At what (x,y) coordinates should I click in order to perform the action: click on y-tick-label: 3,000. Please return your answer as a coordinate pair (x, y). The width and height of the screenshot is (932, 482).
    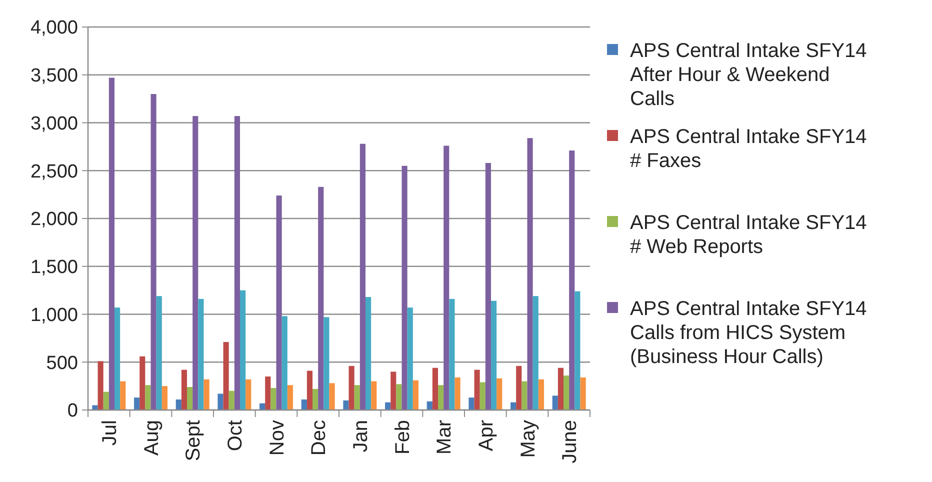
    Looking at the image, I should click on (54, 123).